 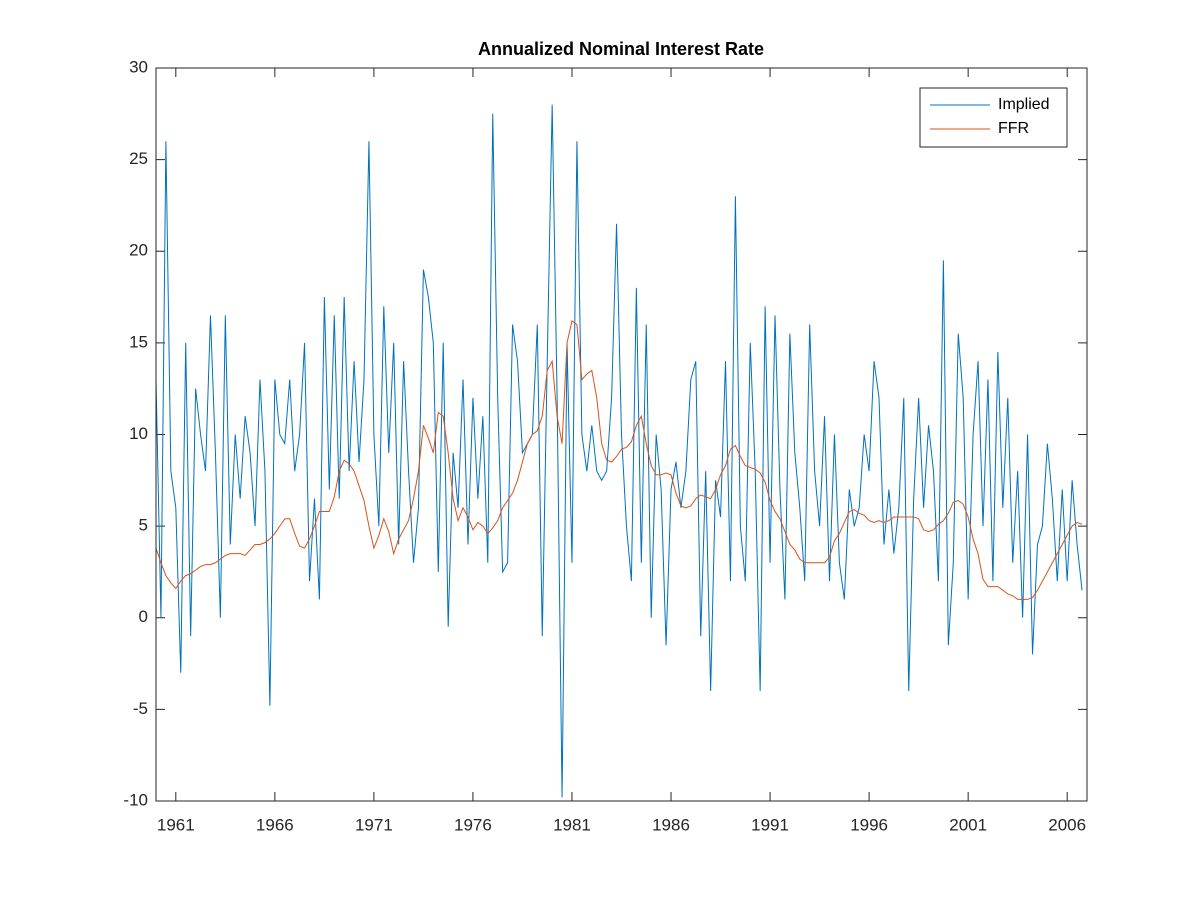 What do you see at coordinates (621, 49) in the screenshot?
I see `chart-title: Annualized Nominal Interest Rate` at bounding box center [621, 49].